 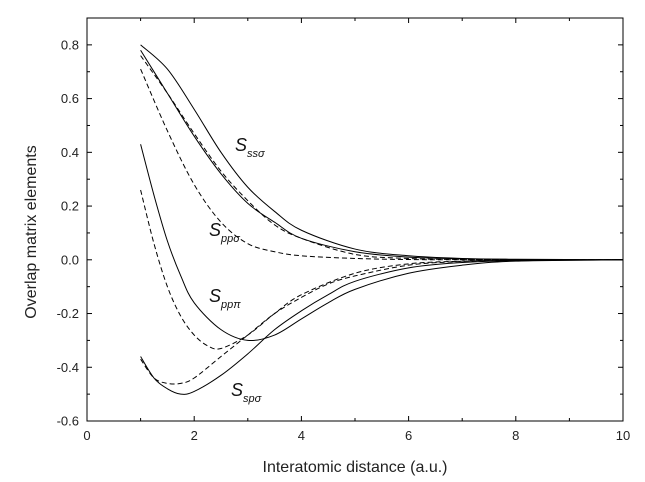 I want to click on x-tick-label: 2, so click(x=194, y=435).